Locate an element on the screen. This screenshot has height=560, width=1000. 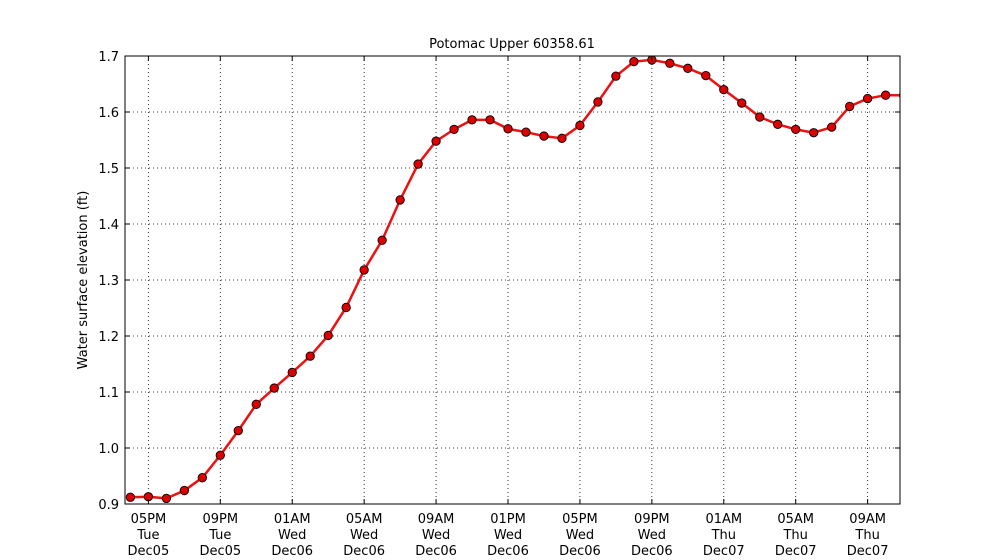
y-tick-label: 1.3 is located at coordinates (108, 281).